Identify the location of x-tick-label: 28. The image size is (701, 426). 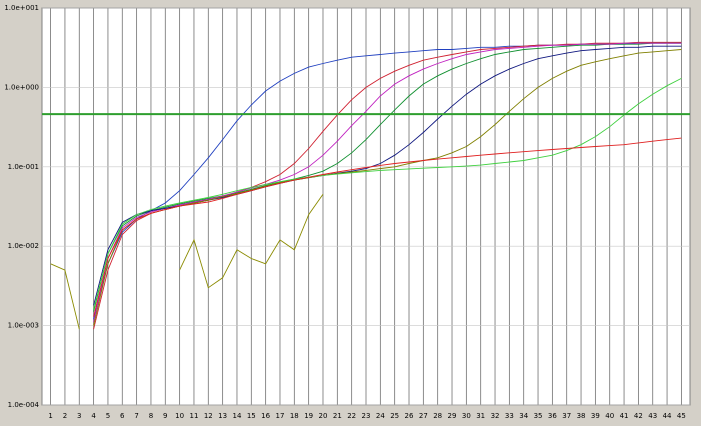
(437, 416).